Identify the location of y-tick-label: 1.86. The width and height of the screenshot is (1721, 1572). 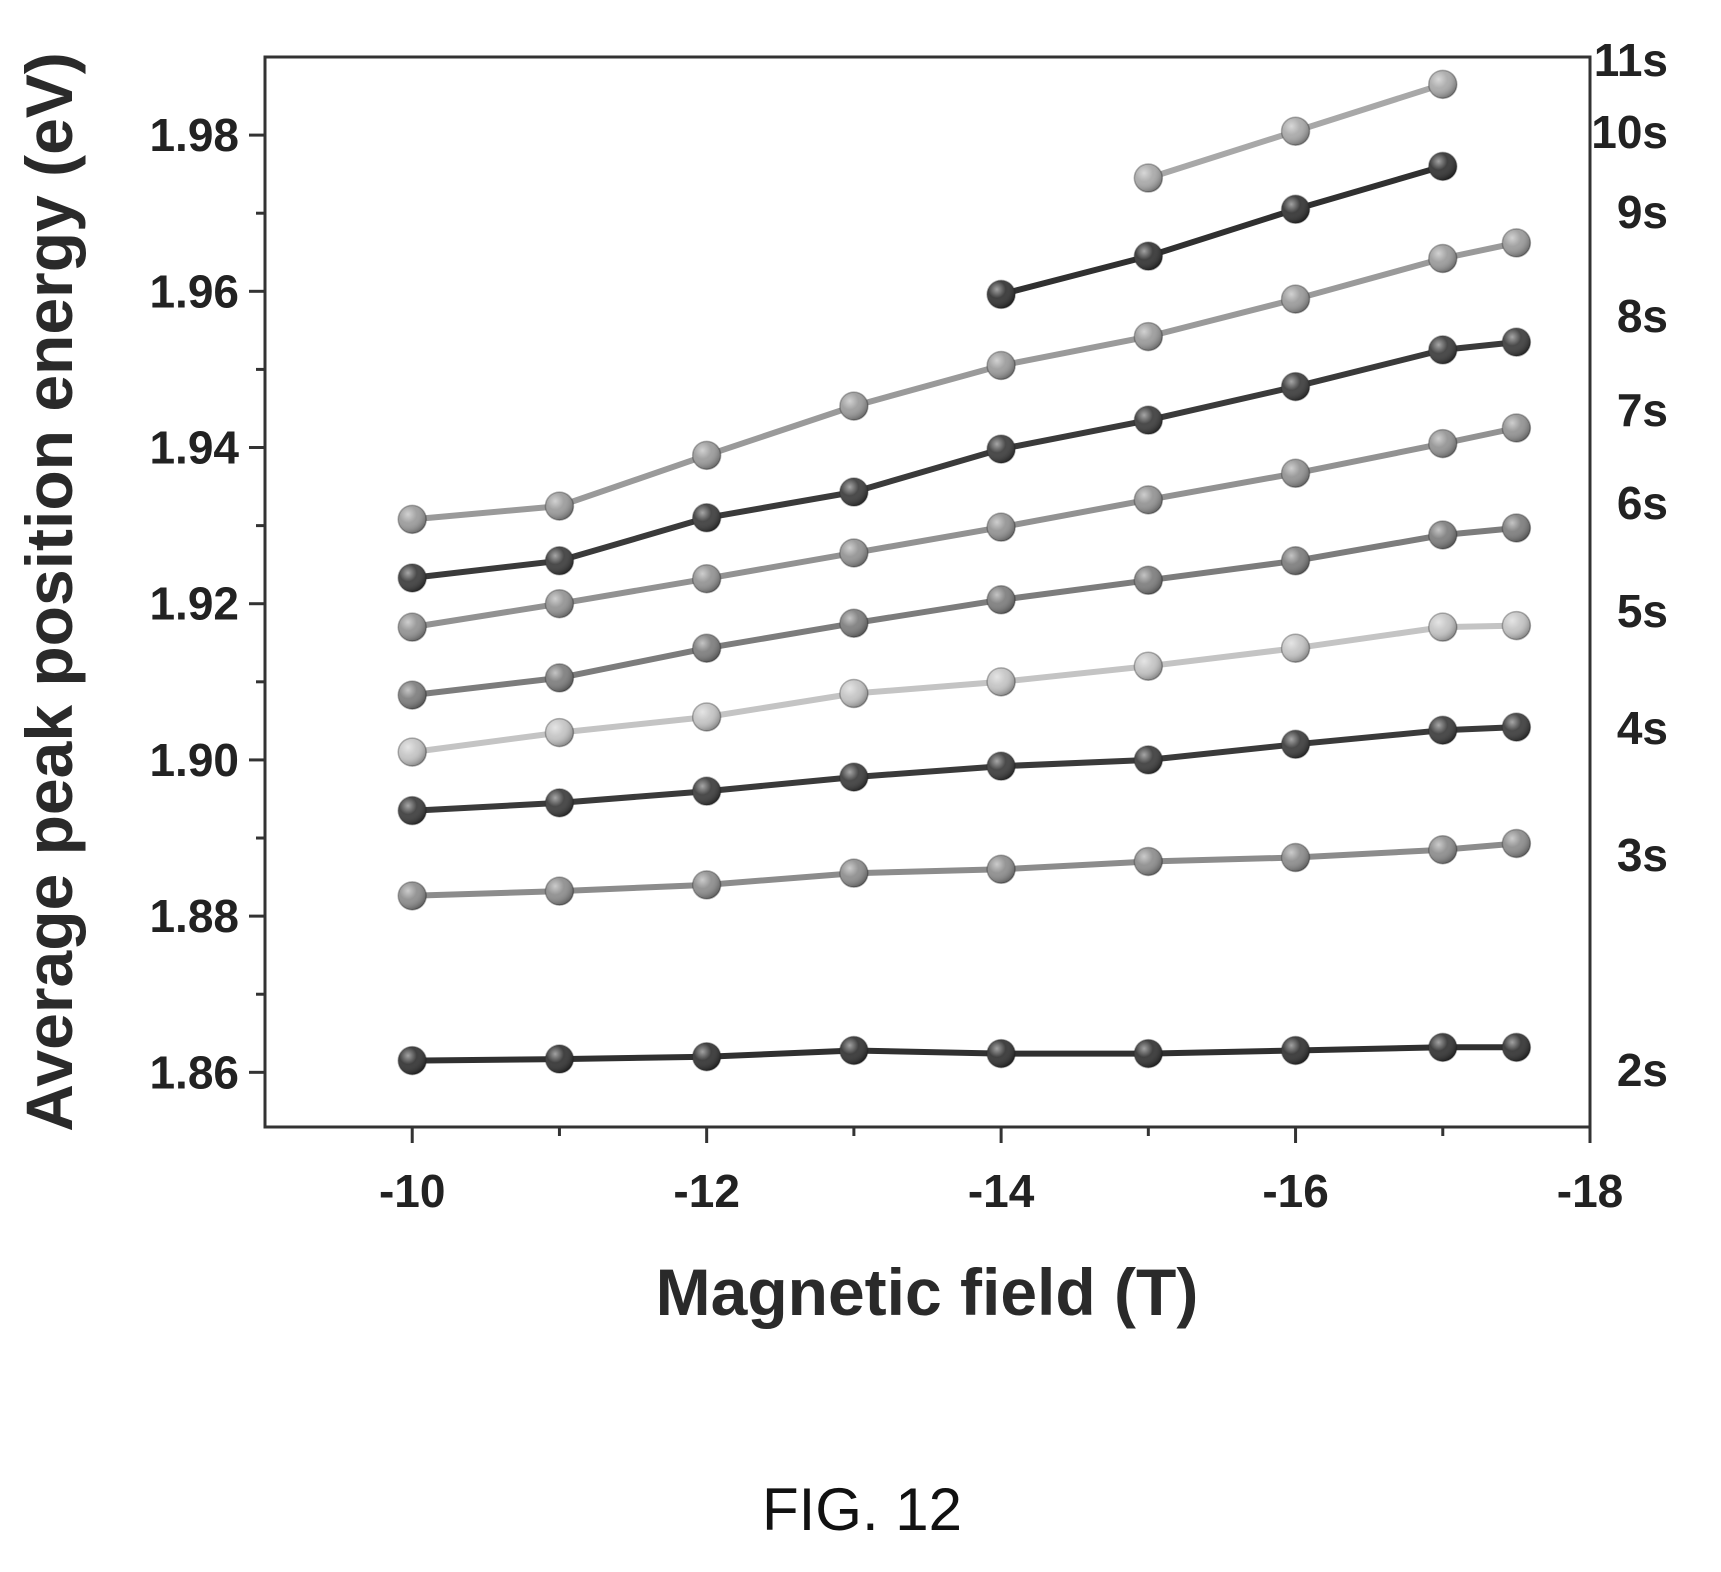
(194, 1072).